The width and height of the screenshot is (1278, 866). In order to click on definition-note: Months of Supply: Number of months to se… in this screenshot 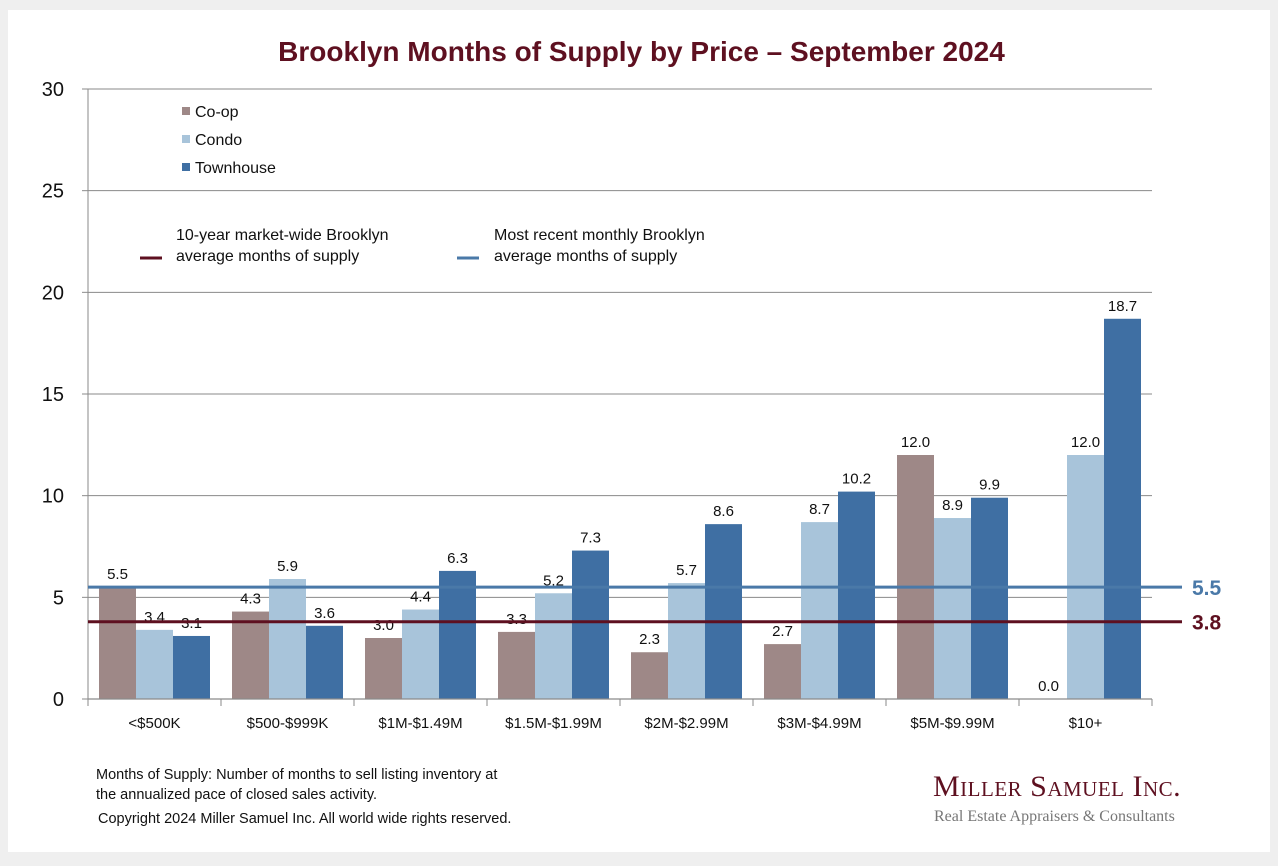, I will do `click(296, 785)`.